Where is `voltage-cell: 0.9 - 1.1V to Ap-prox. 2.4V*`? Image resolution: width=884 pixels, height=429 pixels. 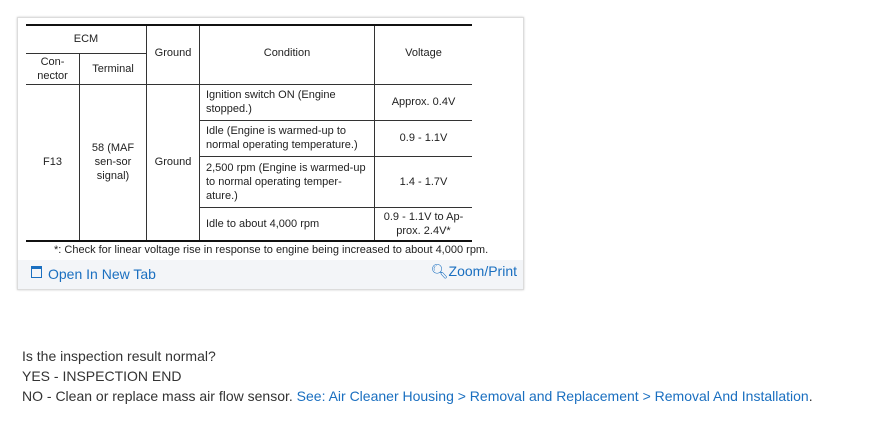
voltage-cell: 0.9 - 1.1V to Ap-prox. 2.4V* is located at coordinates (423, 224).